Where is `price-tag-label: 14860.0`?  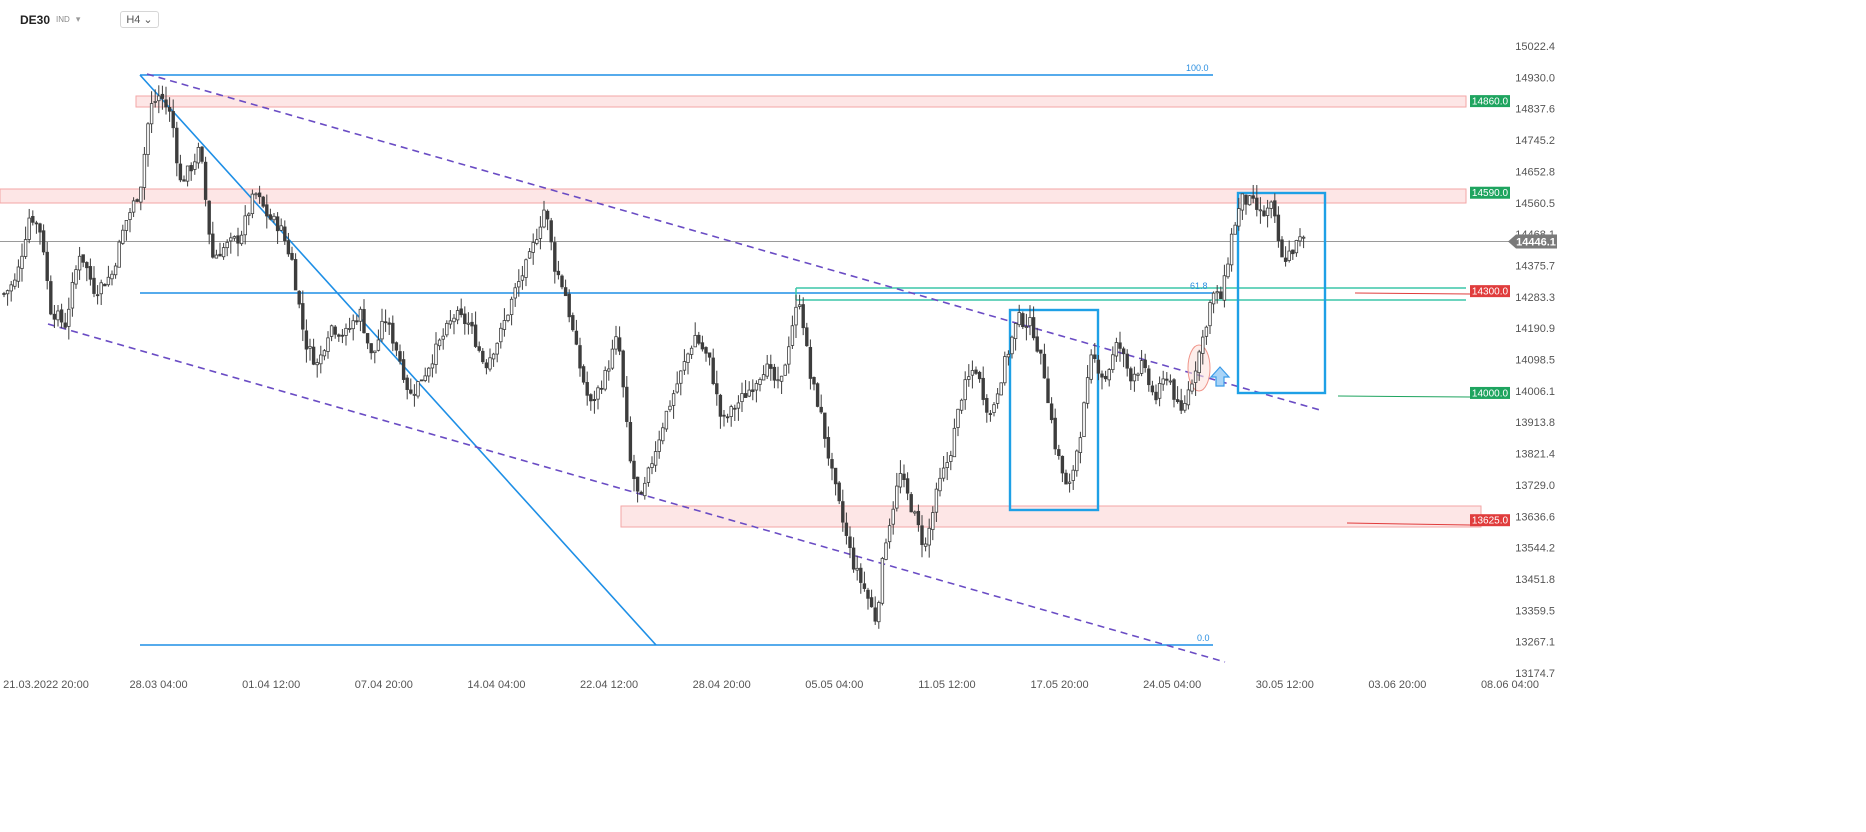 price-tag-label: 14860.0 is located at coordinates (1490, 102).